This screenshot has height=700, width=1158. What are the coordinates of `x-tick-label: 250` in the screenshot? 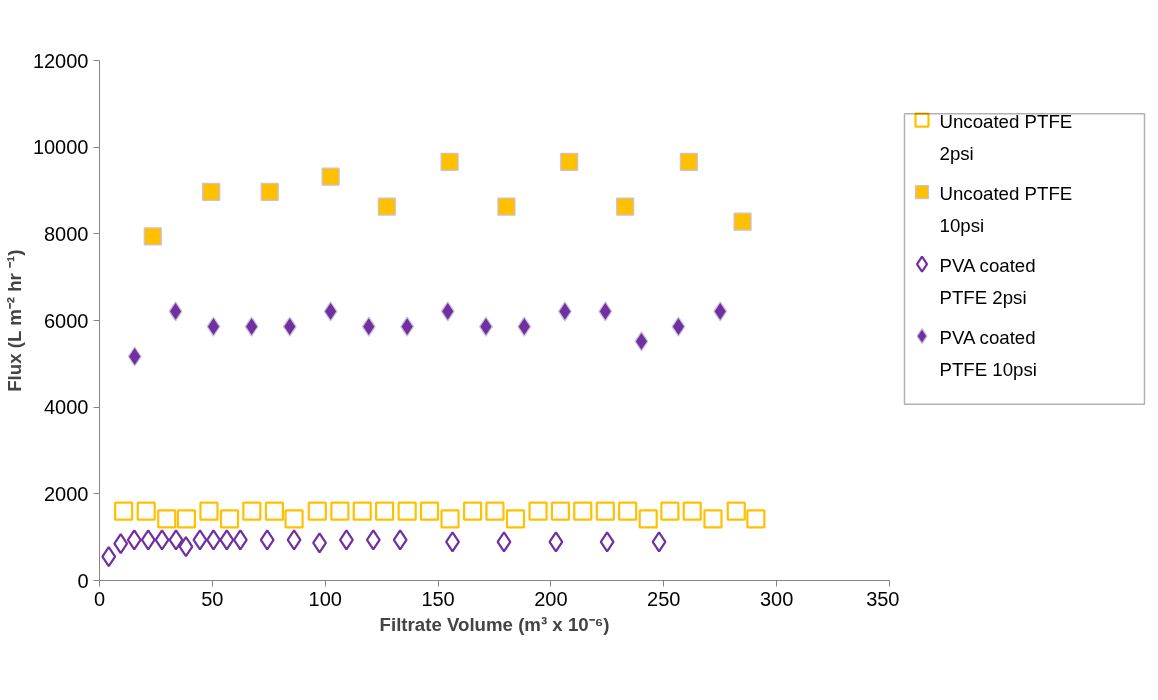 It's located at (664, 598).